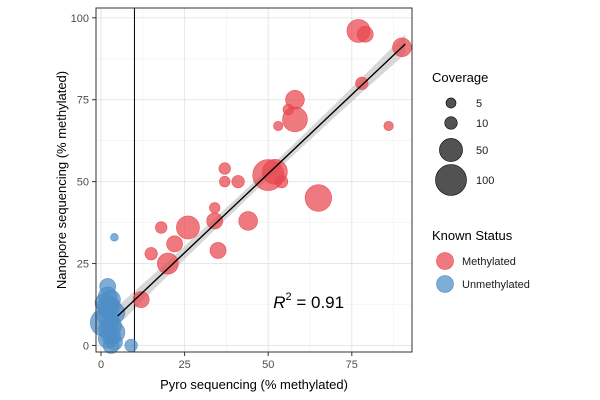 The height and width of the screenshot is (400, 600). Describe the element at coordinates (101, 365) in the screenshot. I see `x-tick-label: 0` at that location.